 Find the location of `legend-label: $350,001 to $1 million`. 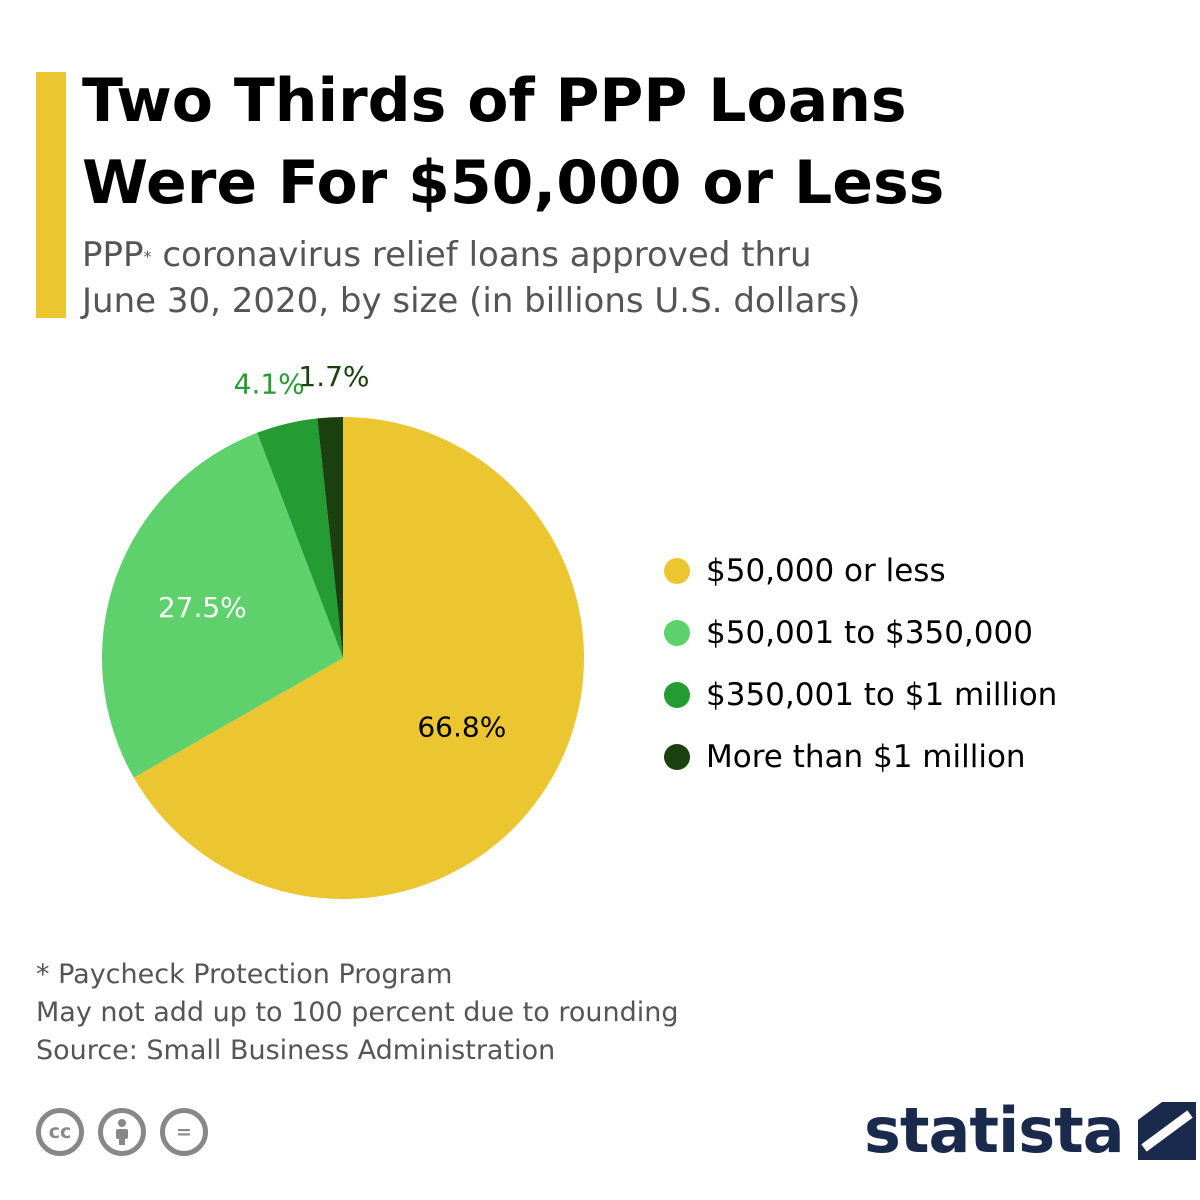

legend-label: $350,001 to $1 million is located at coordinates (882, 695).